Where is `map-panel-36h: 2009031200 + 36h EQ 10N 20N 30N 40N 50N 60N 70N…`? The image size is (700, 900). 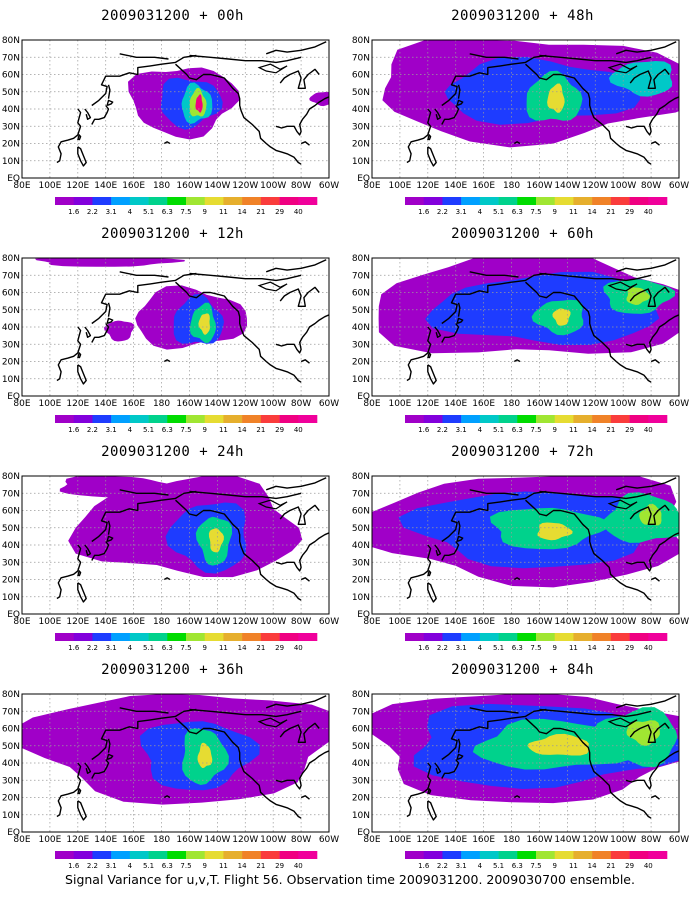
map-panel-36h: 2009031200 + 36h EQ 10N 20N 30N 40N 50N 60N 70N… is located at coordinates (172, 761).